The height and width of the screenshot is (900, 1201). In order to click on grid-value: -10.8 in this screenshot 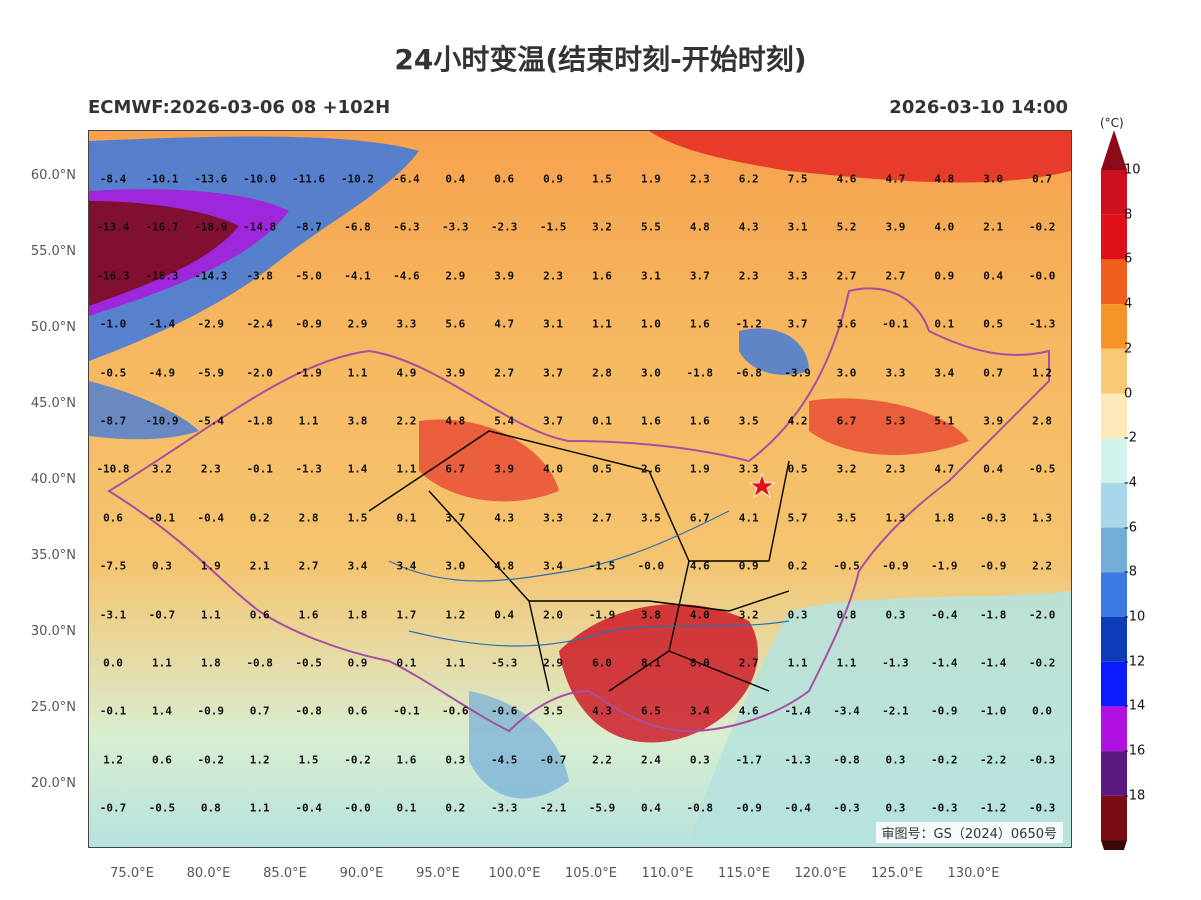, I will do `click(113, 469)`.